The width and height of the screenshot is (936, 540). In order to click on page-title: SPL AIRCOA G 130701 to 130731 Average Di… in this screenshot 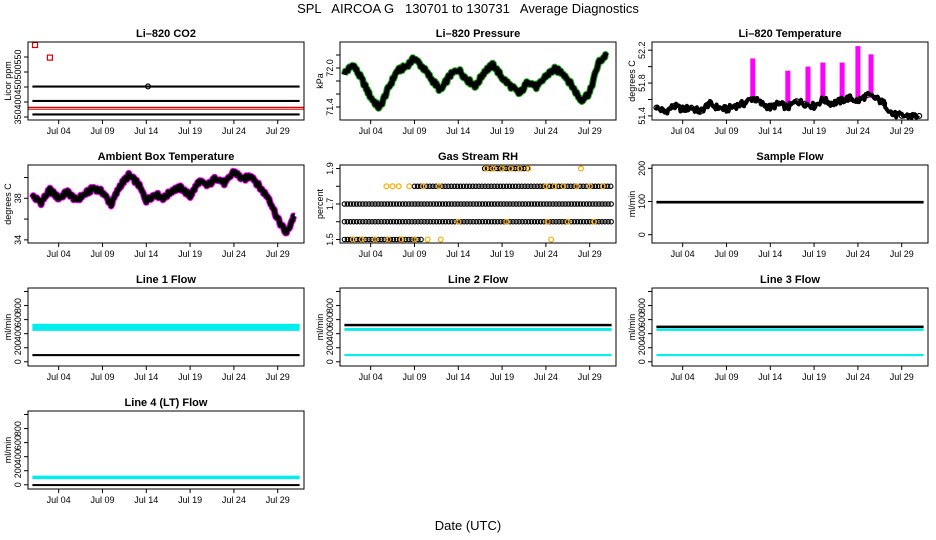, I will do `click(468, 8)`.